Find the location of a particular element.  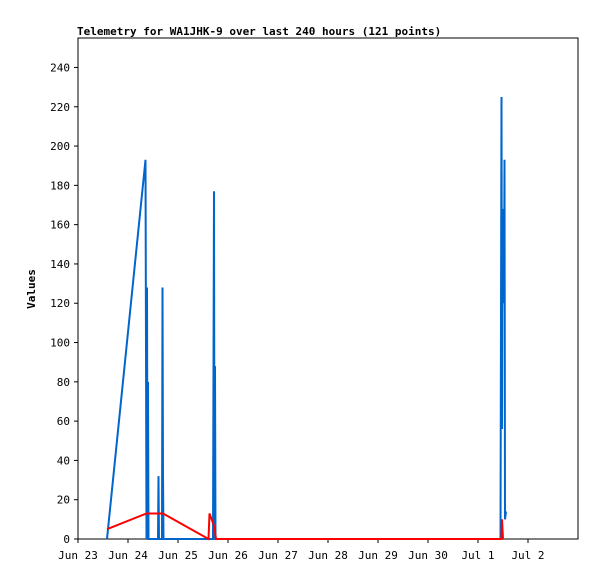

y-tick-label: 220 is located at coordinates (60, 107).